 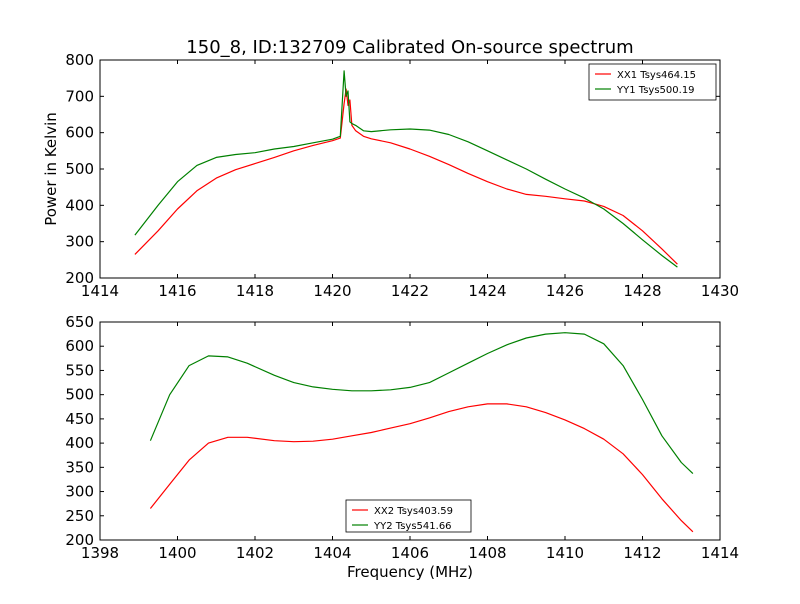 What do you see at coordinates (79, 516) in the screenshot?
I see `y-tick-label: 250` at bounding box center [79, 516].